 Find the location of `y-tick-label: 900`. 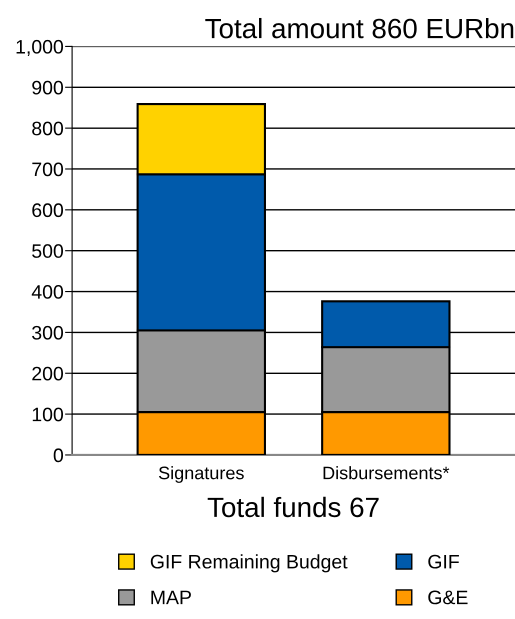

y-tick-label: 900 is located at coordinates (48, 87).